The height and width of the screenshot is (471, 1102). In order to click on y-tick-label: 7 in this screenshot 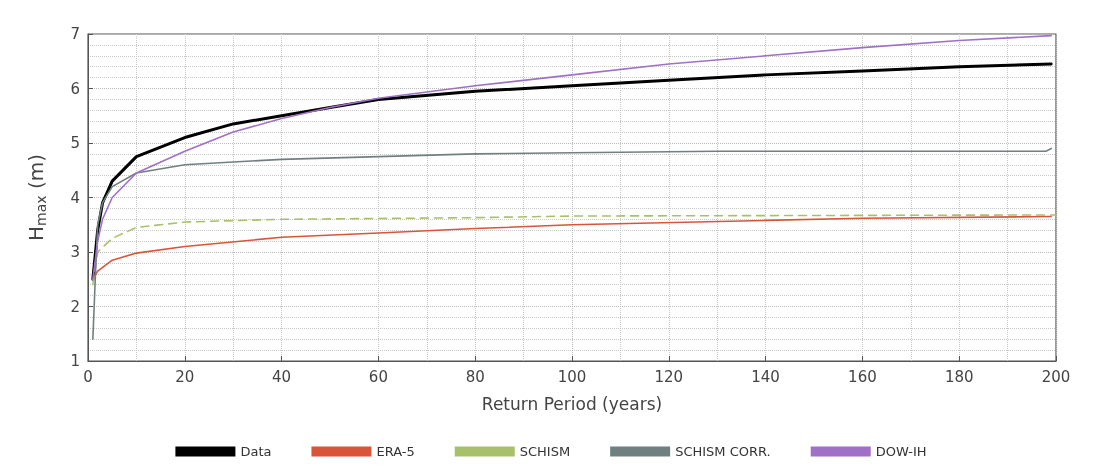, I will do `click(75, 34)`.